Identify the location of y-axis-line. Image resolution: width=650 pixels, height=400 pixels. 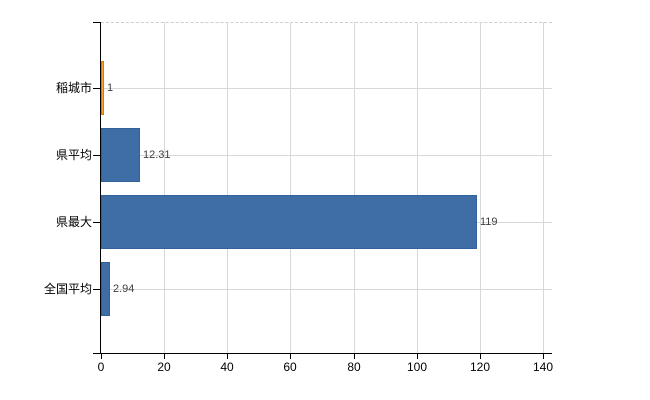
(100, 187).